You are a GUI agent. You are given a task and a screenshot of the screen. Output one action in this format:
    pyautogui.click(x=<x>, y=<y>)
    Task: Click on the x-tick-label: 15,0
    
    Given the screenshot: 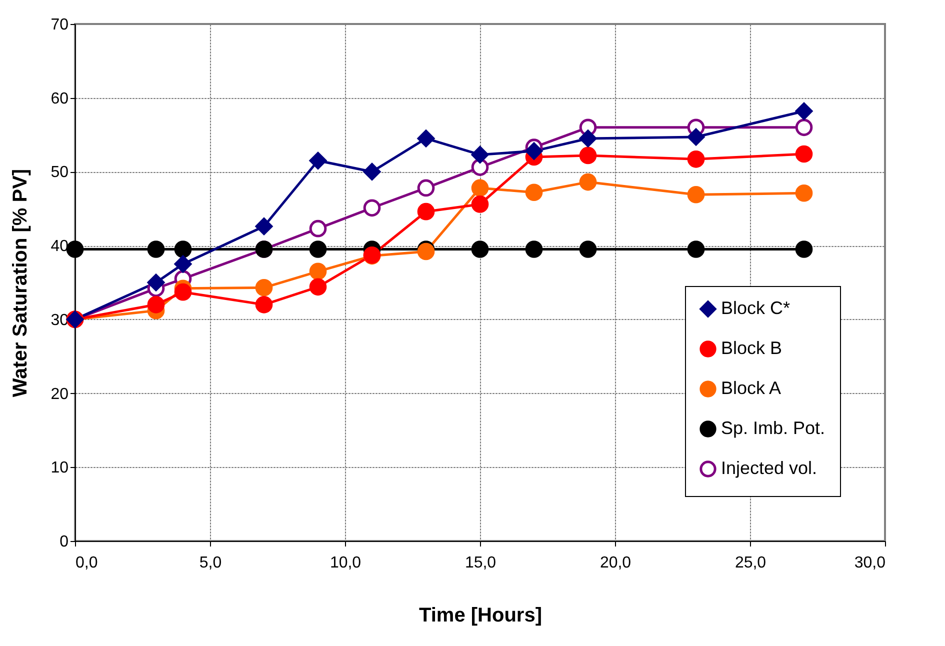 What is the action you would take?
    pyautogui.click(x=480, y=563)
    